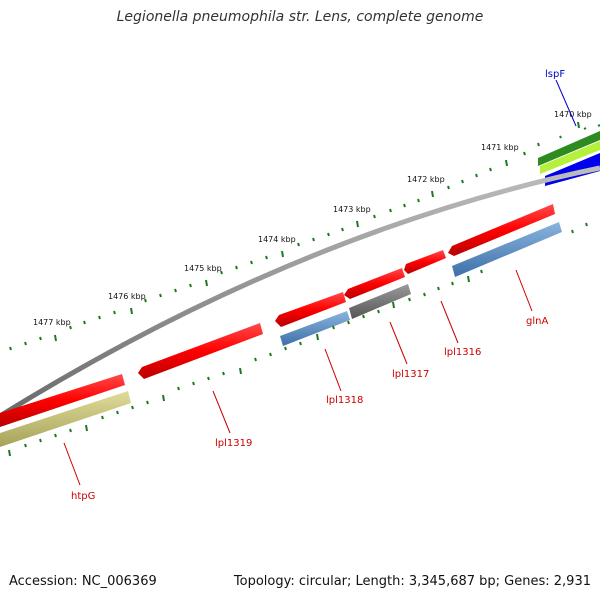 The height and width of the screenshot is (600, 600). I want to click on gene-glnA-reverse, so click(507, 249).